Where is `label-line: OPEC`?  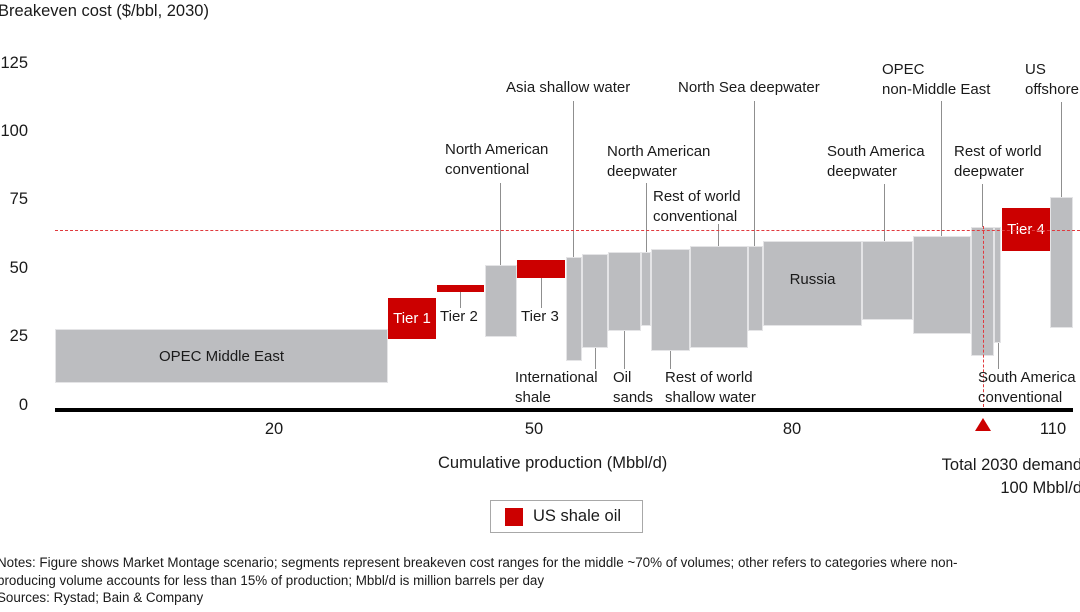 label-line: OPEC is located at coordinates (903, 69).